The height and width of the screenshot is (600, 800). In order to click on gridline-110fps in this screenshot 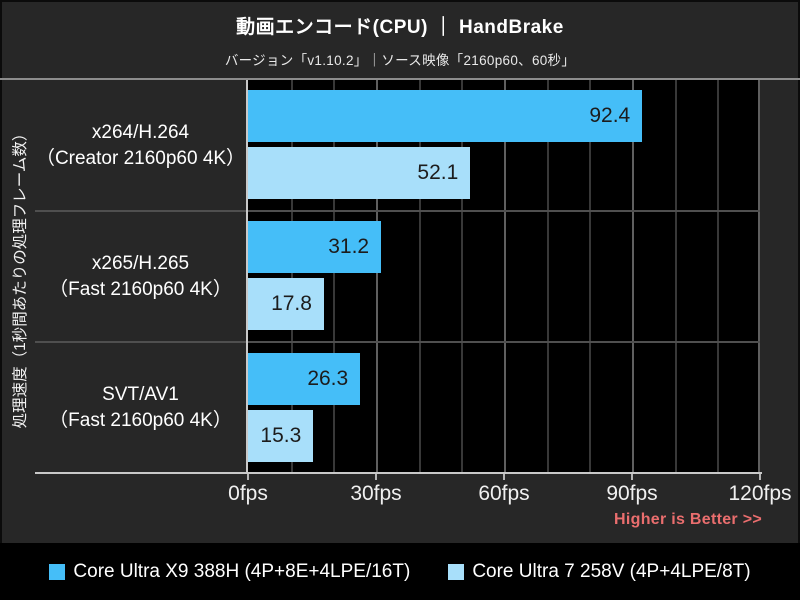, I will do `click(718, 277)`.